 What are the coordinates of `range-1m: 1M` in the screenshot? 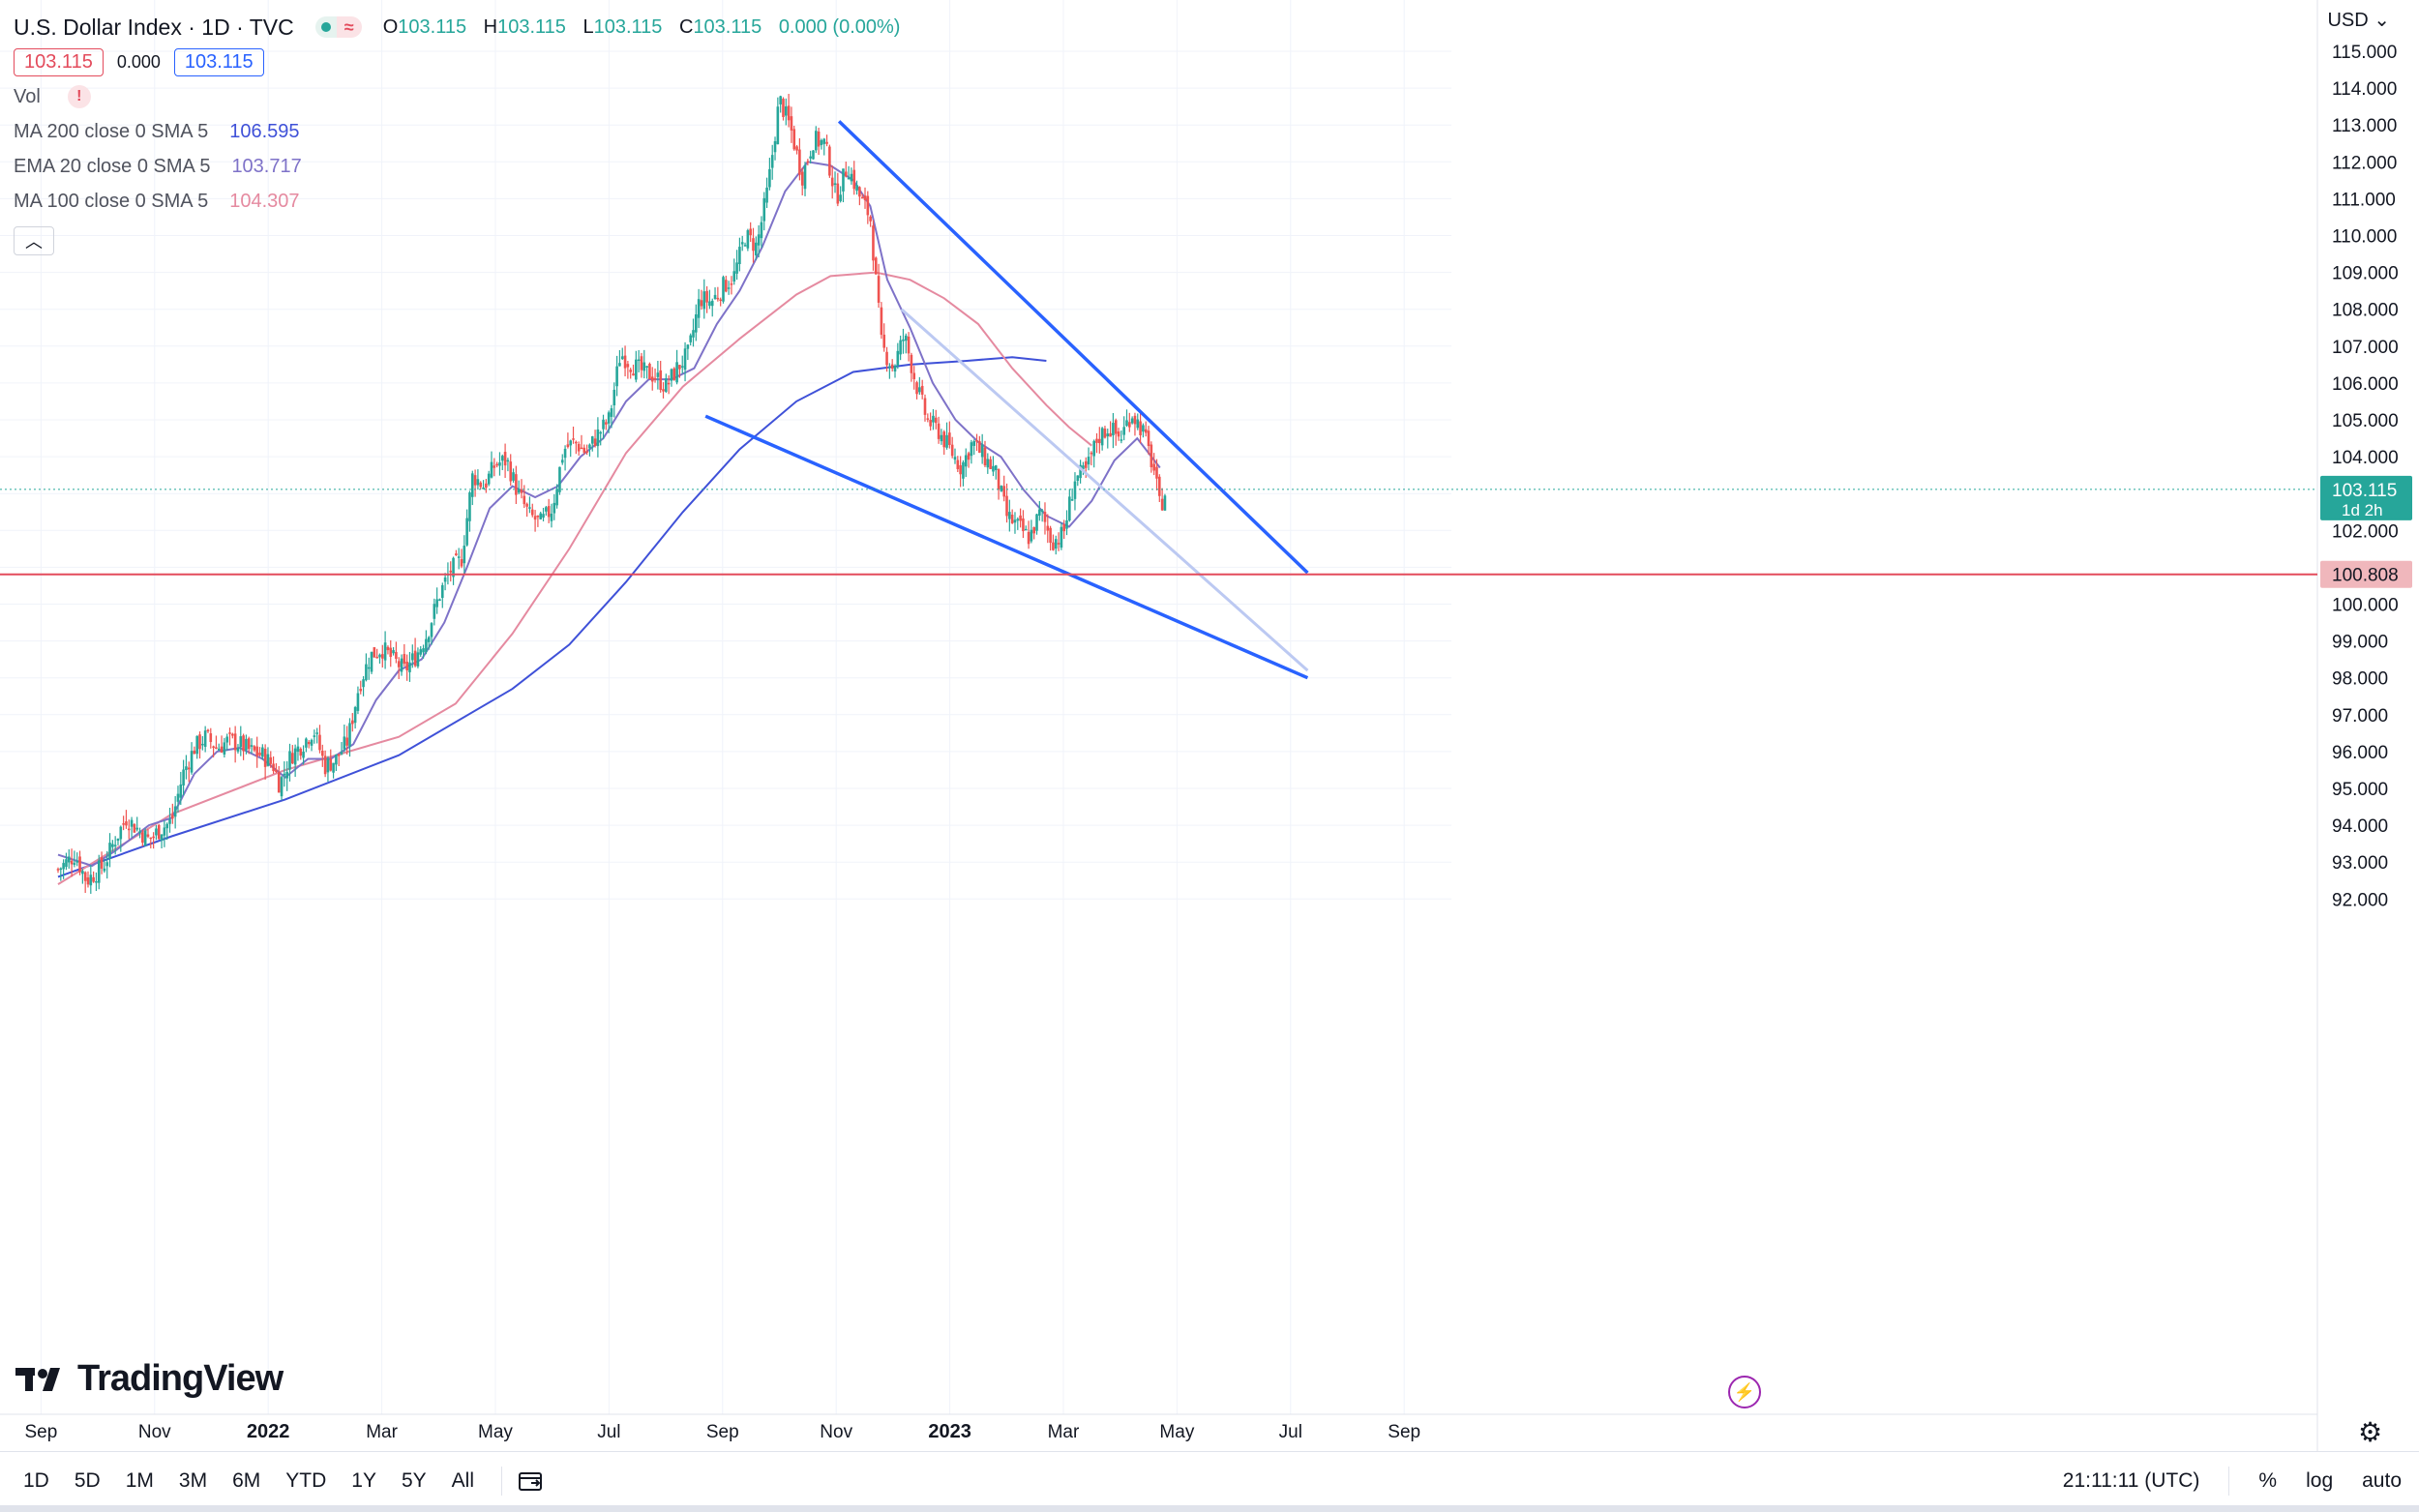 It's located at (139, 1481).